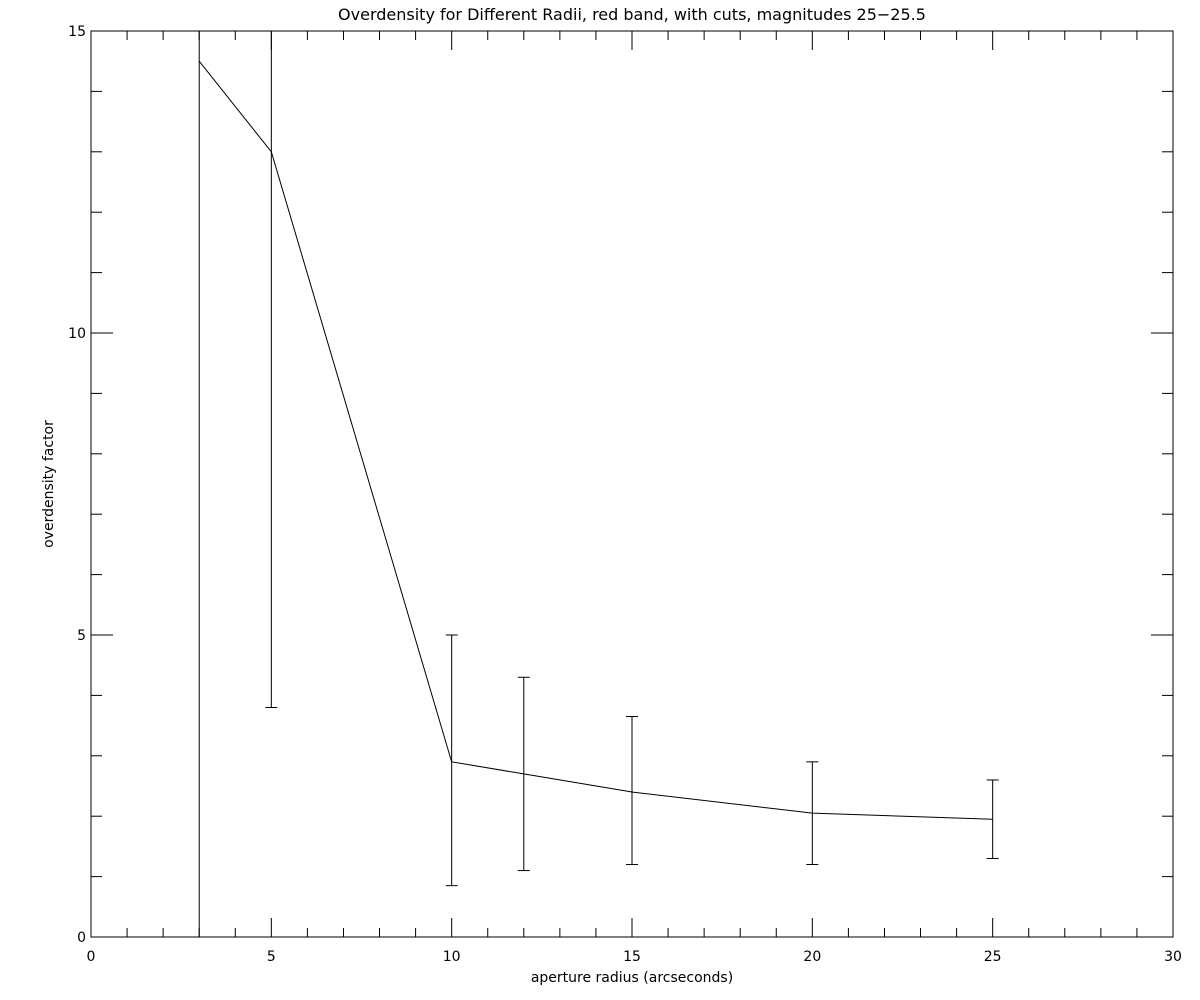 This screenshot has height=1000, width=1200. I want to click on x-tick-label: 25, so click(993, 957).